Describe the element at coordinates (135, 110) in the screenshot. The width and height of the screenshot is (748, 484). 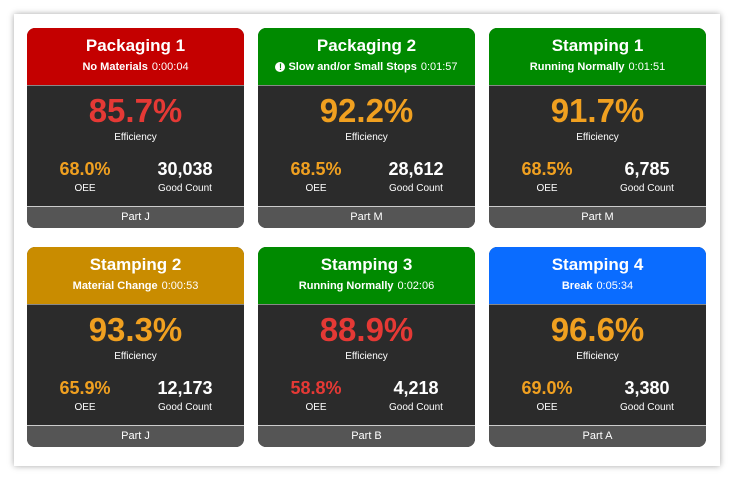
I see `efficiency-value: 85.7%` at that location.